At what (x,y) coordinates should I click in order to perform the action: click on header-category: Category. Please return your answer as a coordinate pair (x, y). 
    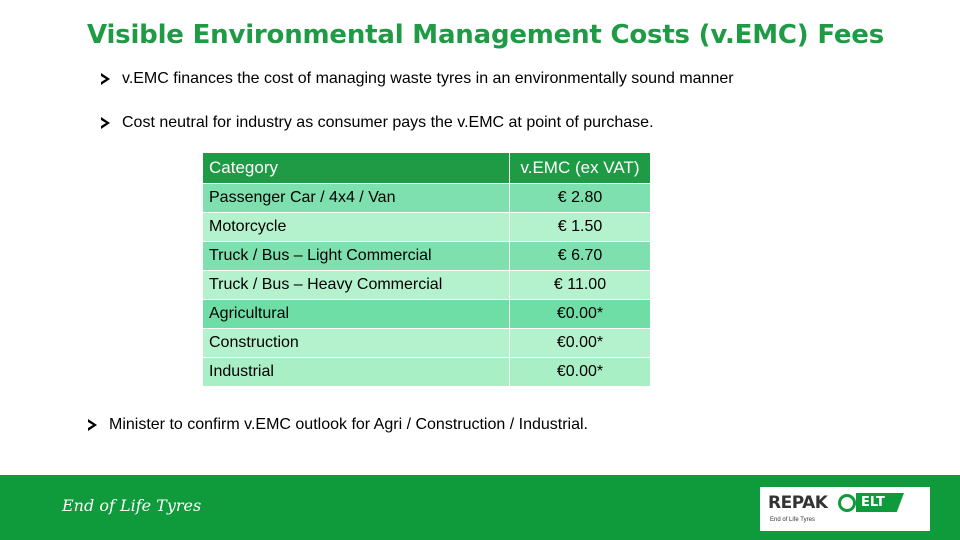
    Looking at the image, I should click on (356, 168).